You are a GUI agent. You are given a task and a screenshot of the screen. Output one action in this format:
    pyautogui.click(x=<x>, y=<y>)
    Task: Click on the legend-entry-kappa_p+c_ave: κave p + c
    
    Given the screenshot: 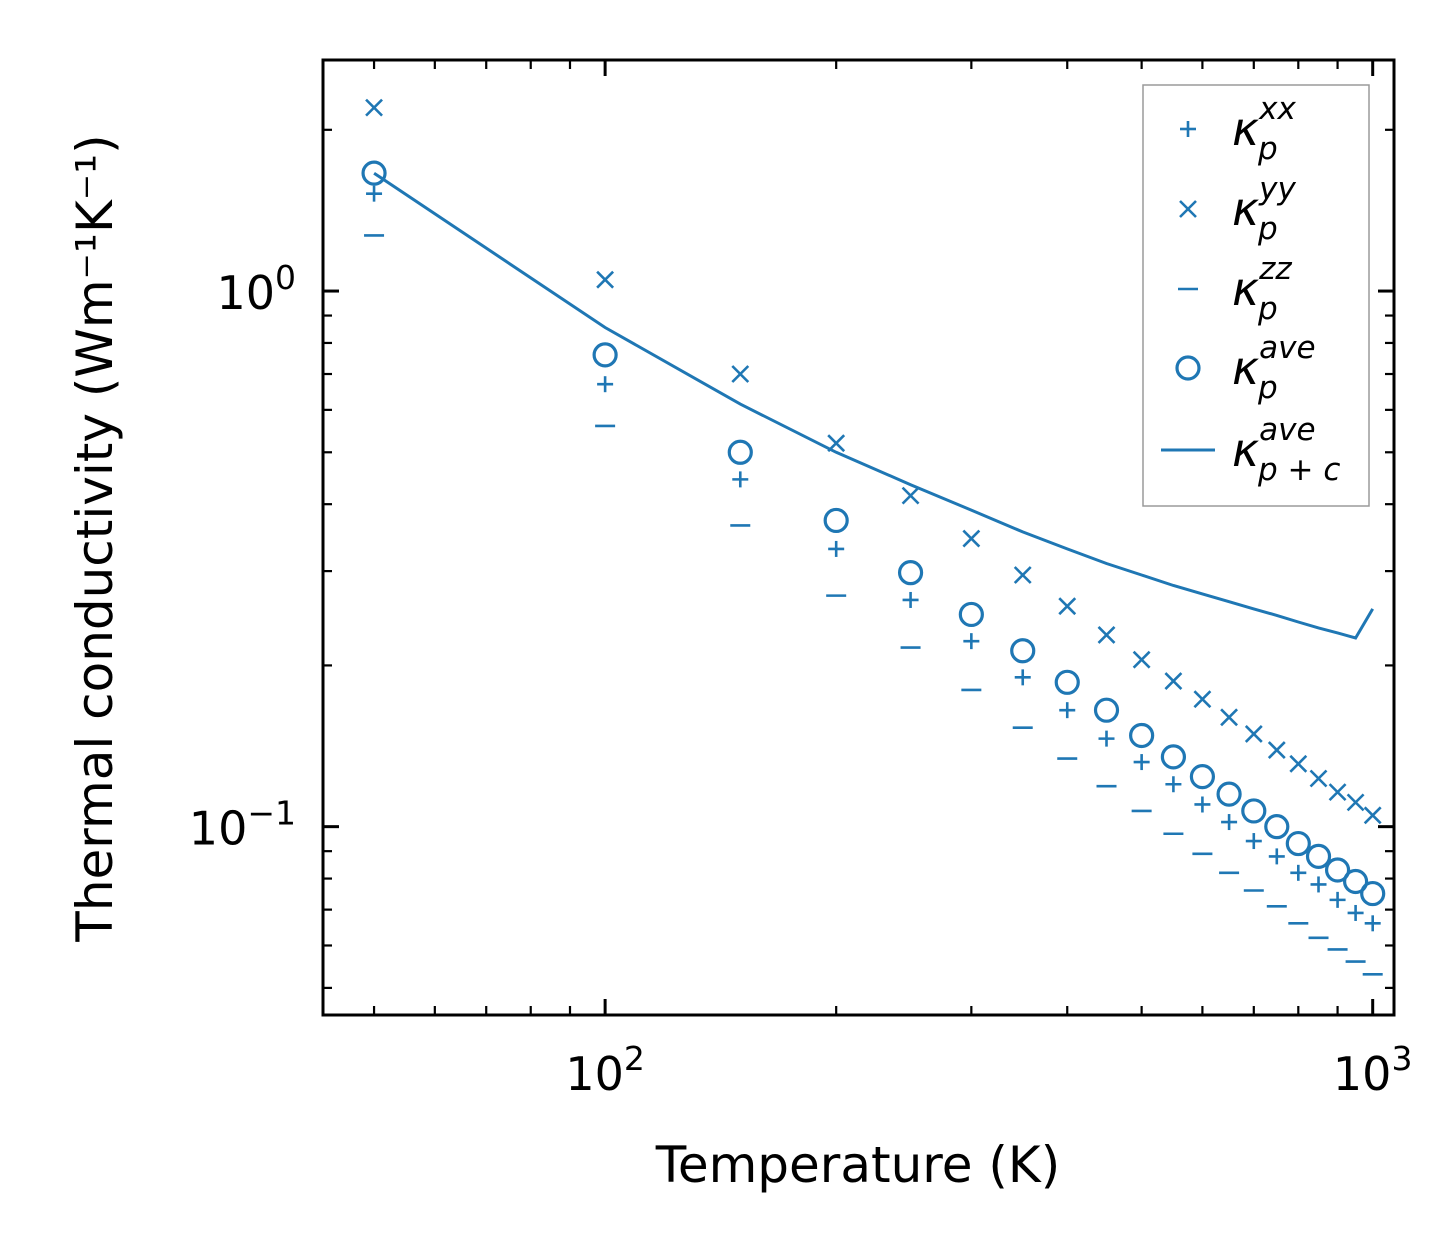 What is the action you would take?
    pyautogui.click(x=1250, y=450)
    